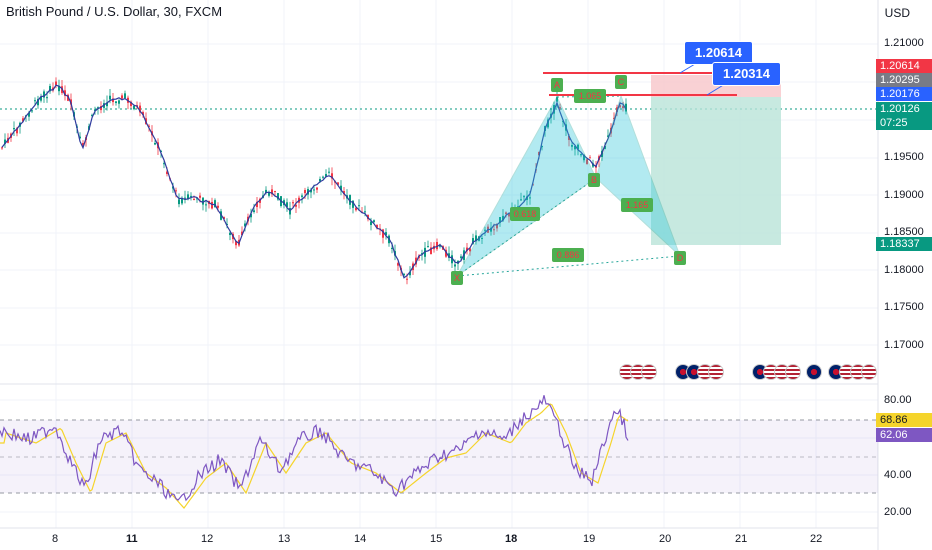  Describe the element at coordinates (557, 85) in the screenshot. I see `pattern-point-a: A` at that location.